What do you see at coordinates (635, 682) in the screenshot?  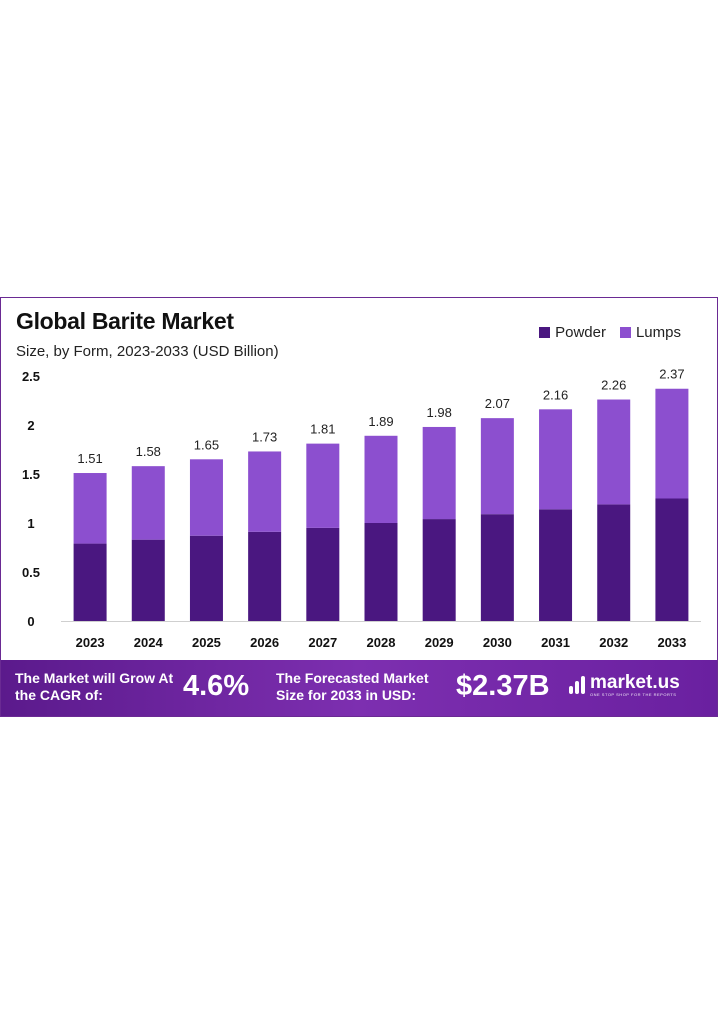 I see `logo-name: market.us` at bounding box center [635, 682].